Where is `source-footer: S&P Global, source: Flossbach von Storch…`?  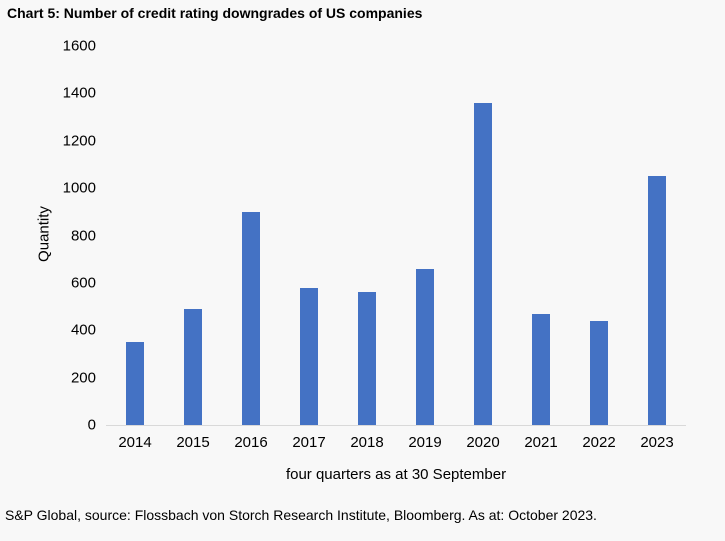 source-footer: S&P Global, source: Flossbach von Storch… is located at coordinates (301, 515).